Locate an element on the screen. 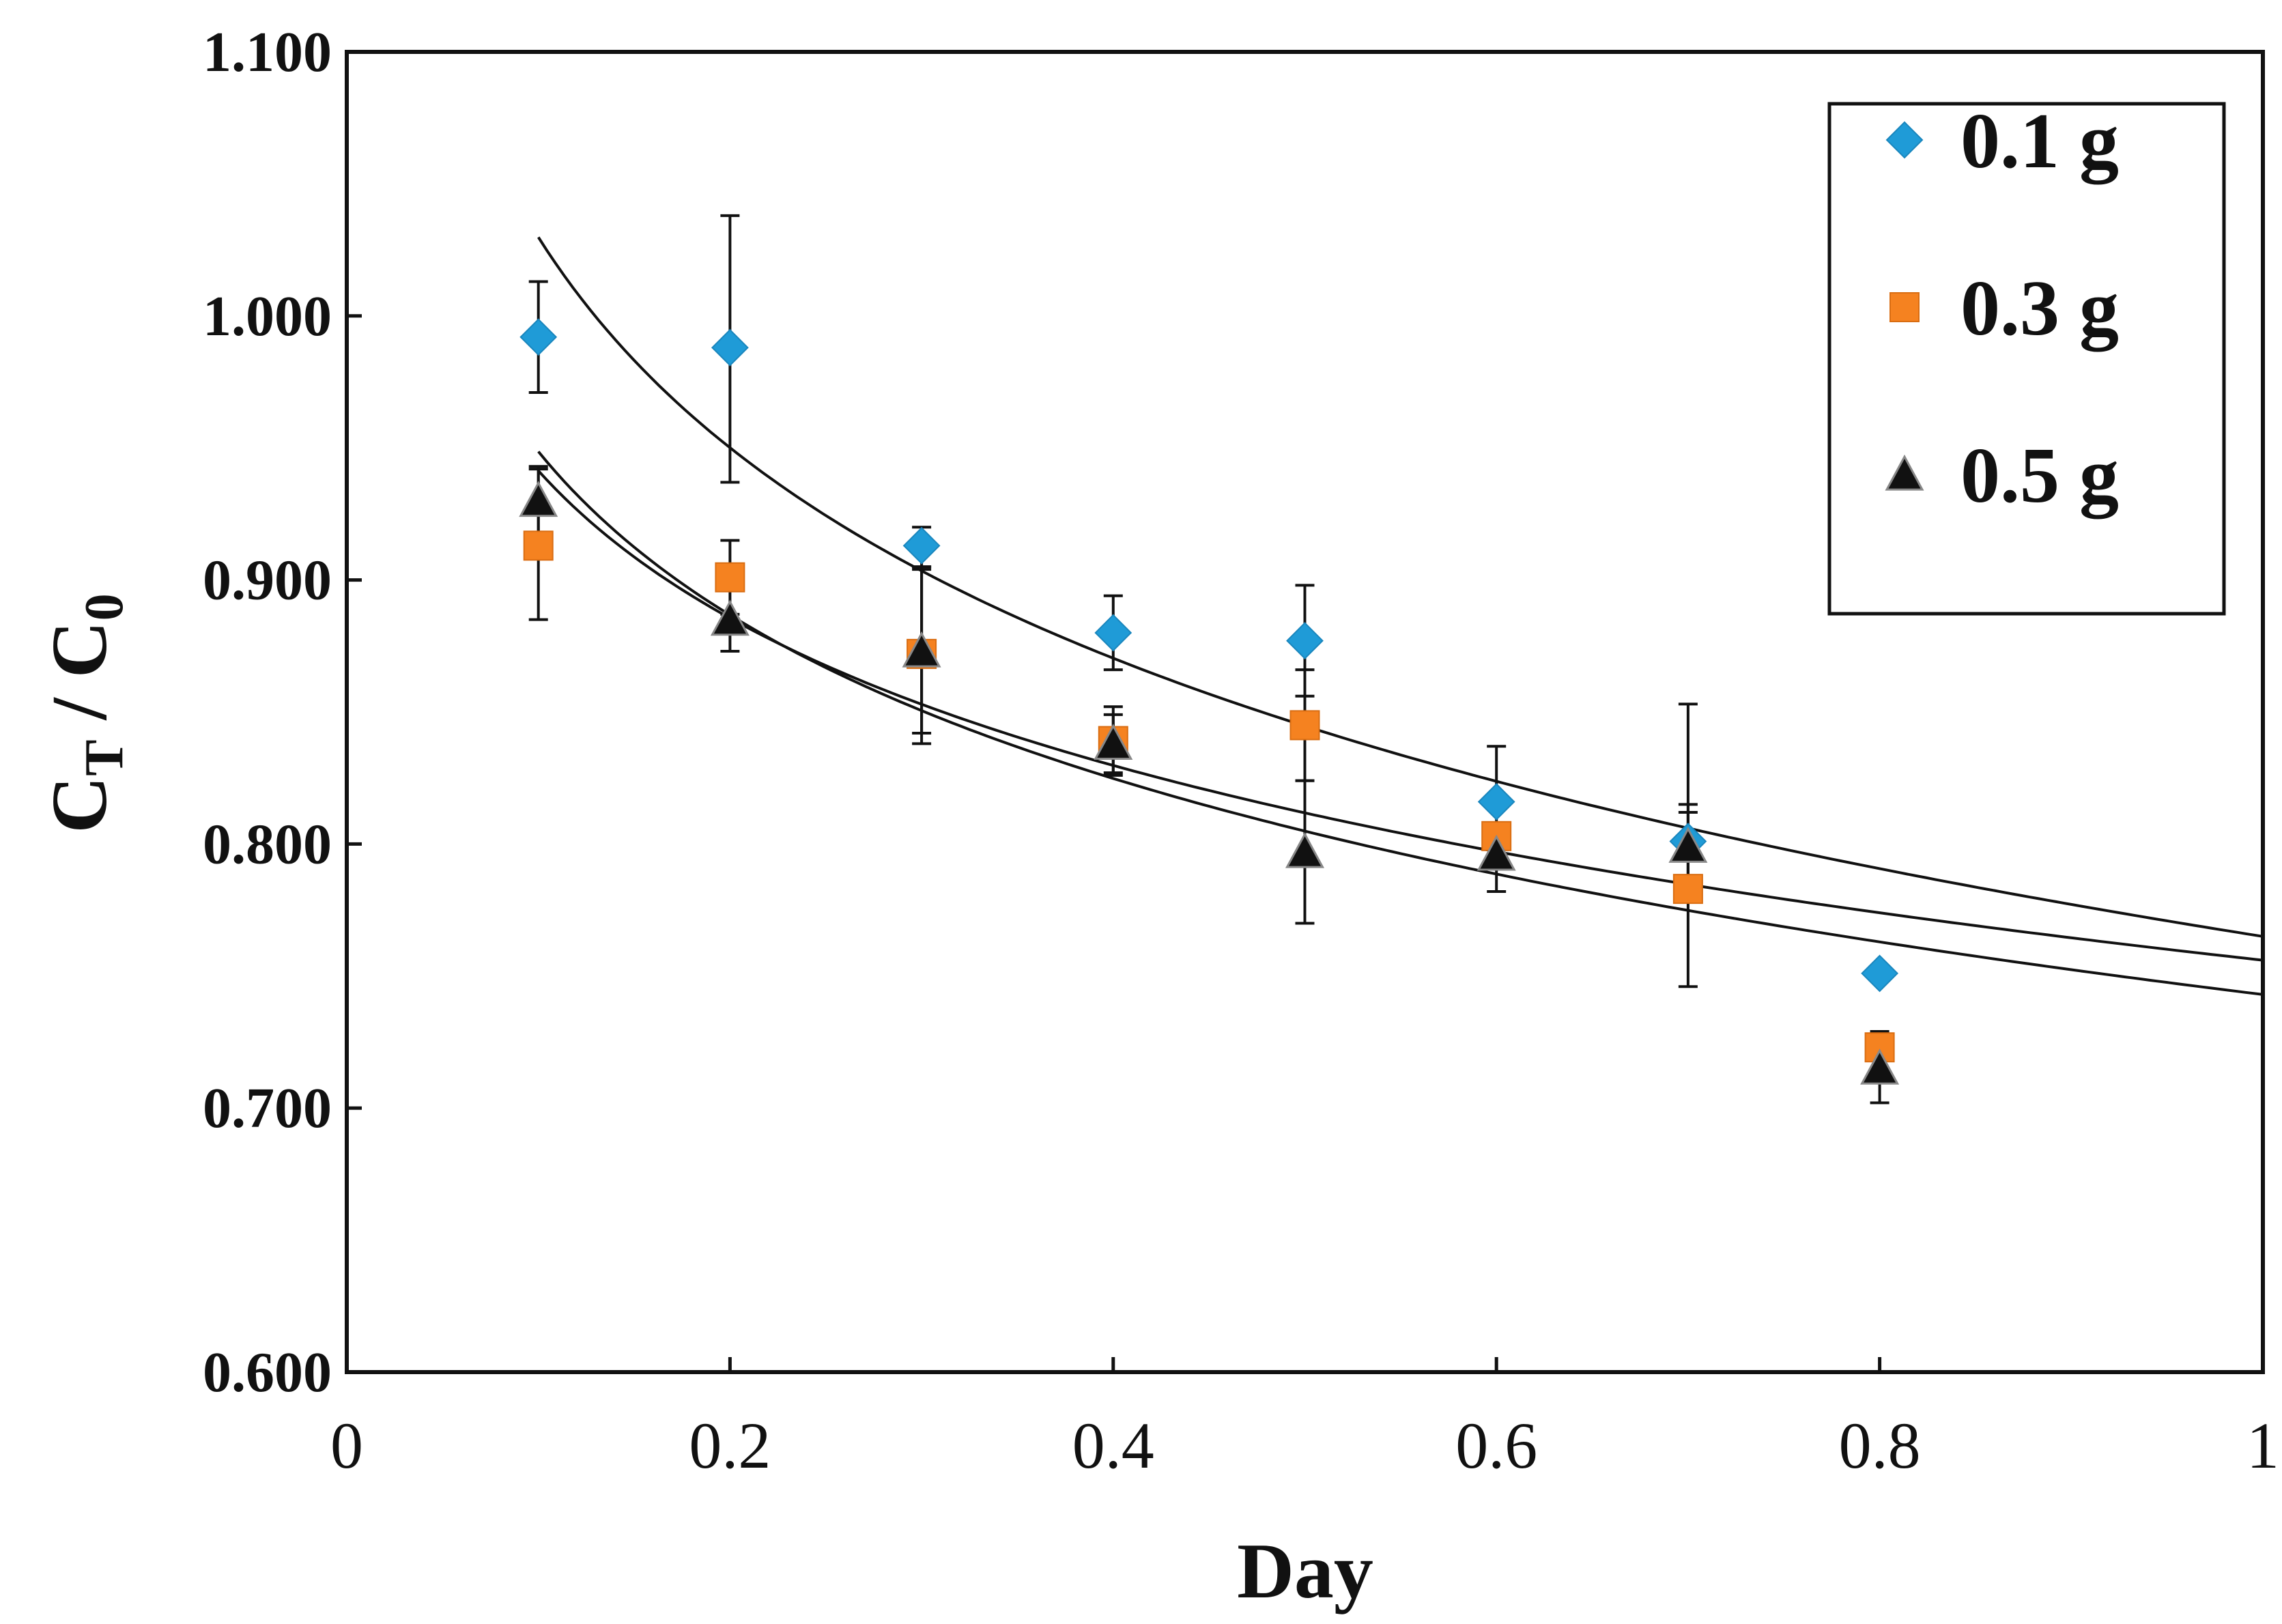 The image size is (2282, 1624). x-tick-label: 0.2 is located at coordinates (730, 1445).